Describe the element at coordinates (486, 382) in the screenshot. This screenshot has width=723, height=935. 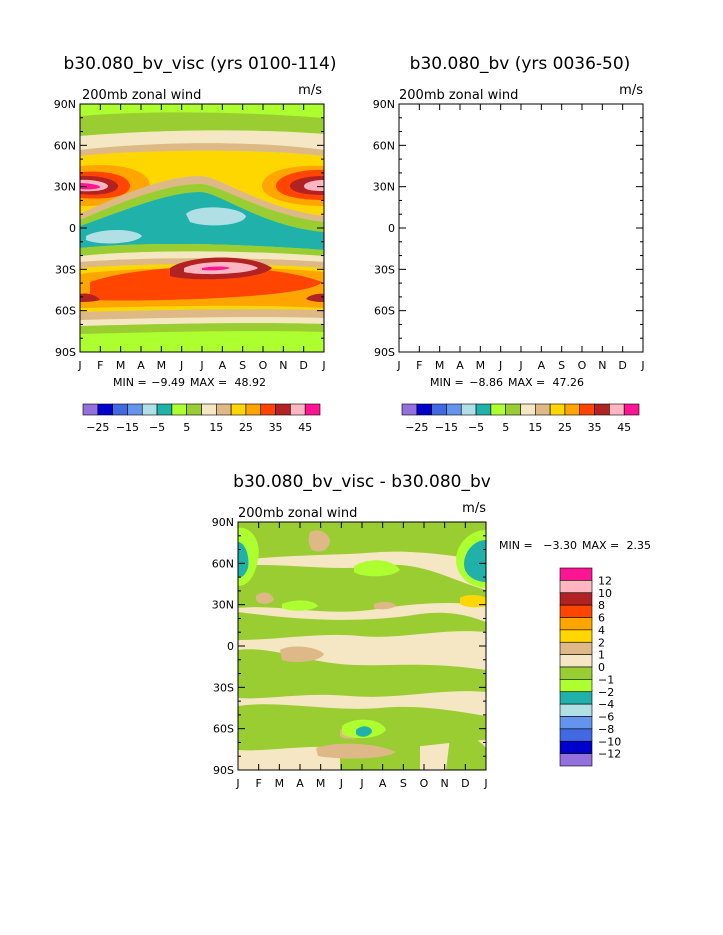
I see `panel-bv-min-value: −8.86` at that location.